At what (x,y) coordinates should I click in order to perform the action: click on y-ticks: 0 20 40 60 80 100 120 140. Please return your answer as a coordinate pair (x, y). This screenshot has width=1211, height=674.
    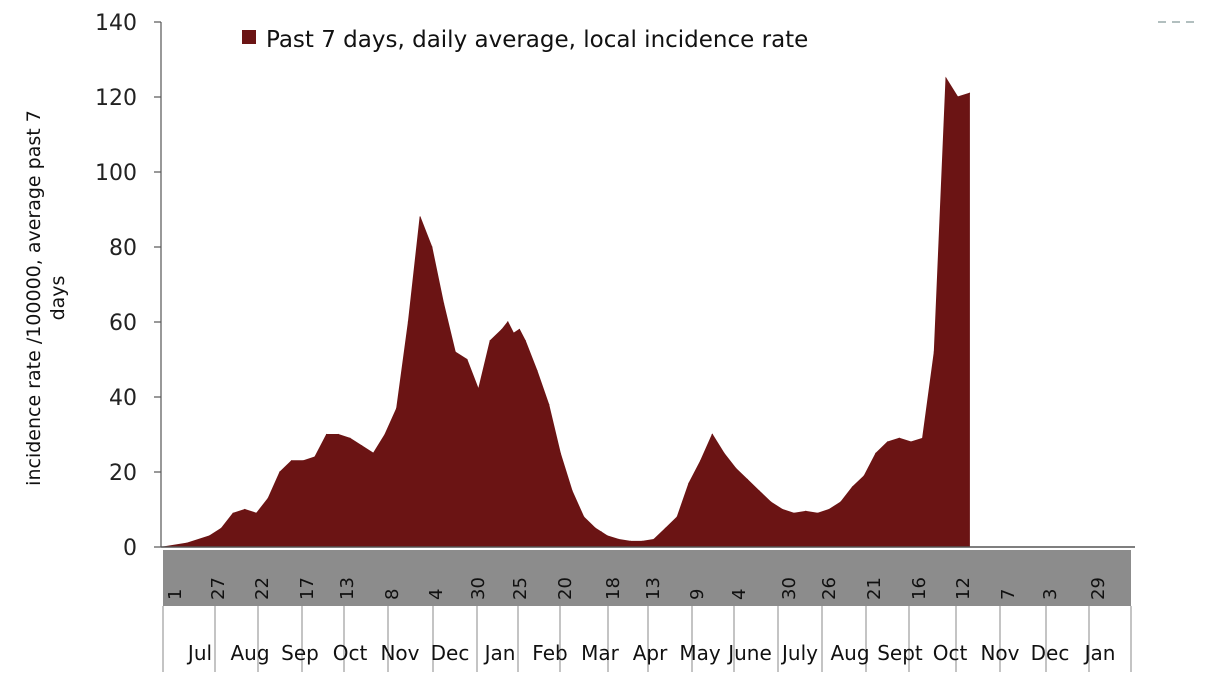
    Looking at the image, I should click on (128, 286).